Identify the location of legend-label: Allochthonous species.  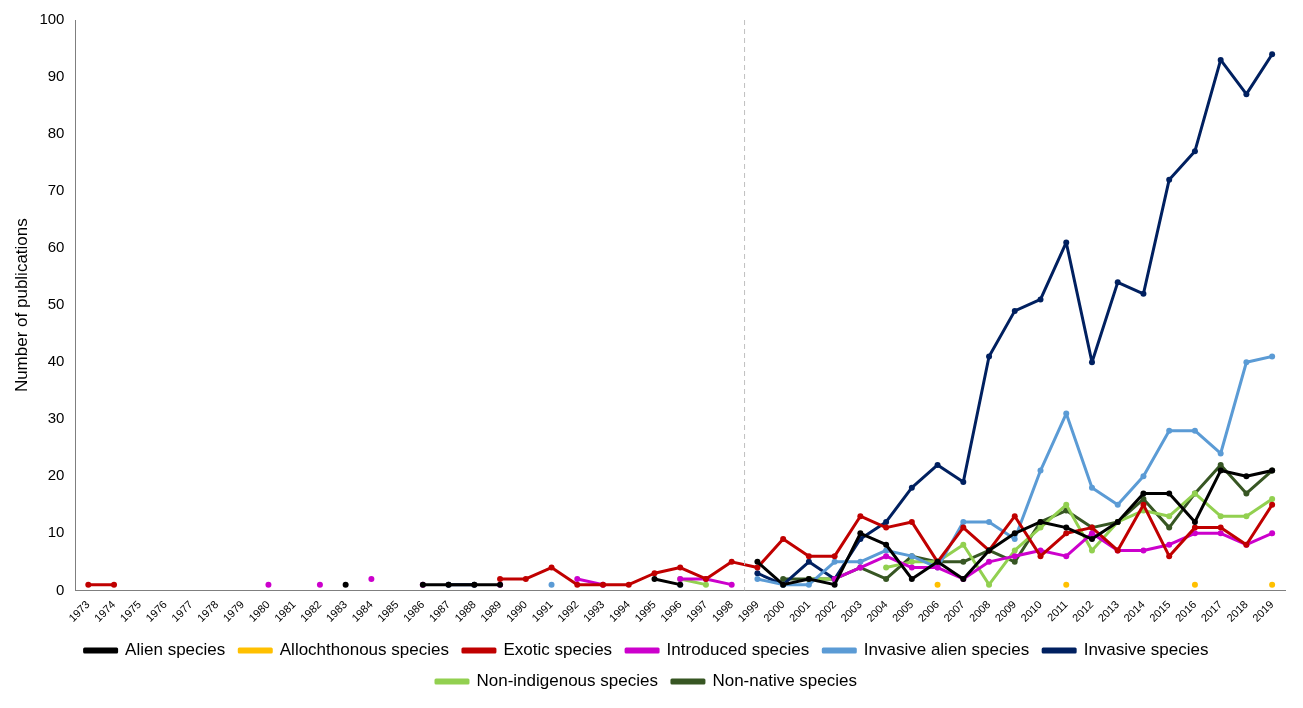
(364, 650).